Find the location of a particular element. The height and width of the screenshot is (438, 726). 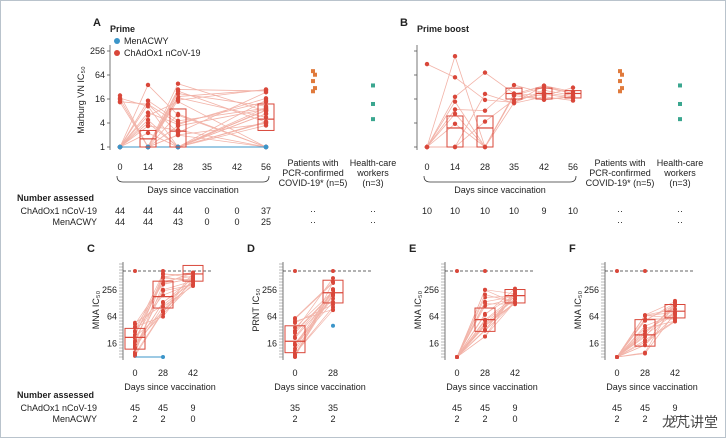

extra-category-line: workers is located at coordinates (679, 173).